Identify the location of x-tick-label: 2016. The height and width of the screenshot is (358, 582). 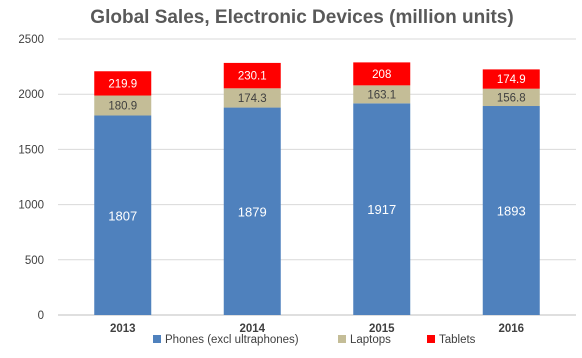
(511, 329).